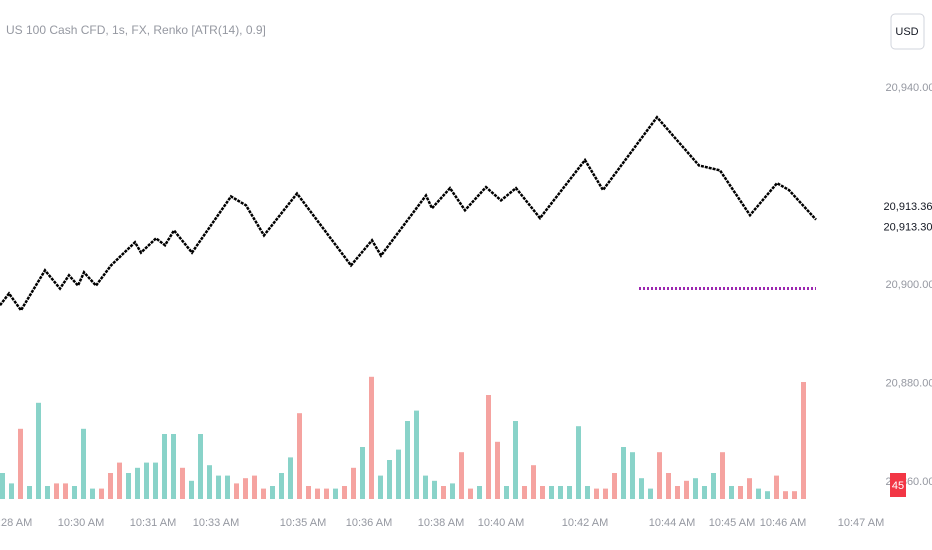  What do you see at coordinates (153, 523) in the screenshot?
I see `x-tick-label: 10:31 AM` at bounding box center [153, 523].